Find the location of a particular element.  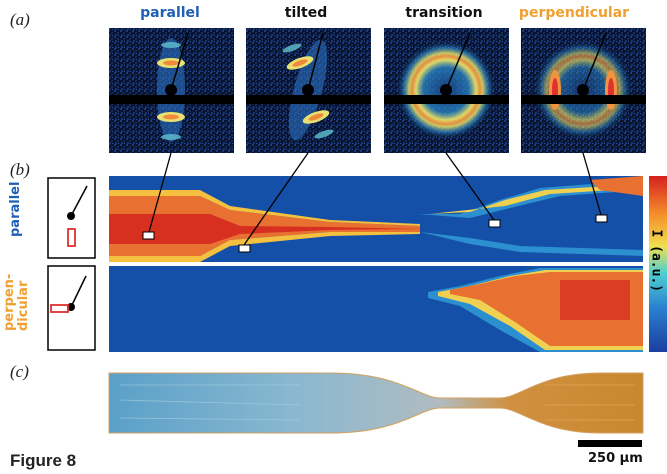

map-parallel is located at coordinates (376, 219).